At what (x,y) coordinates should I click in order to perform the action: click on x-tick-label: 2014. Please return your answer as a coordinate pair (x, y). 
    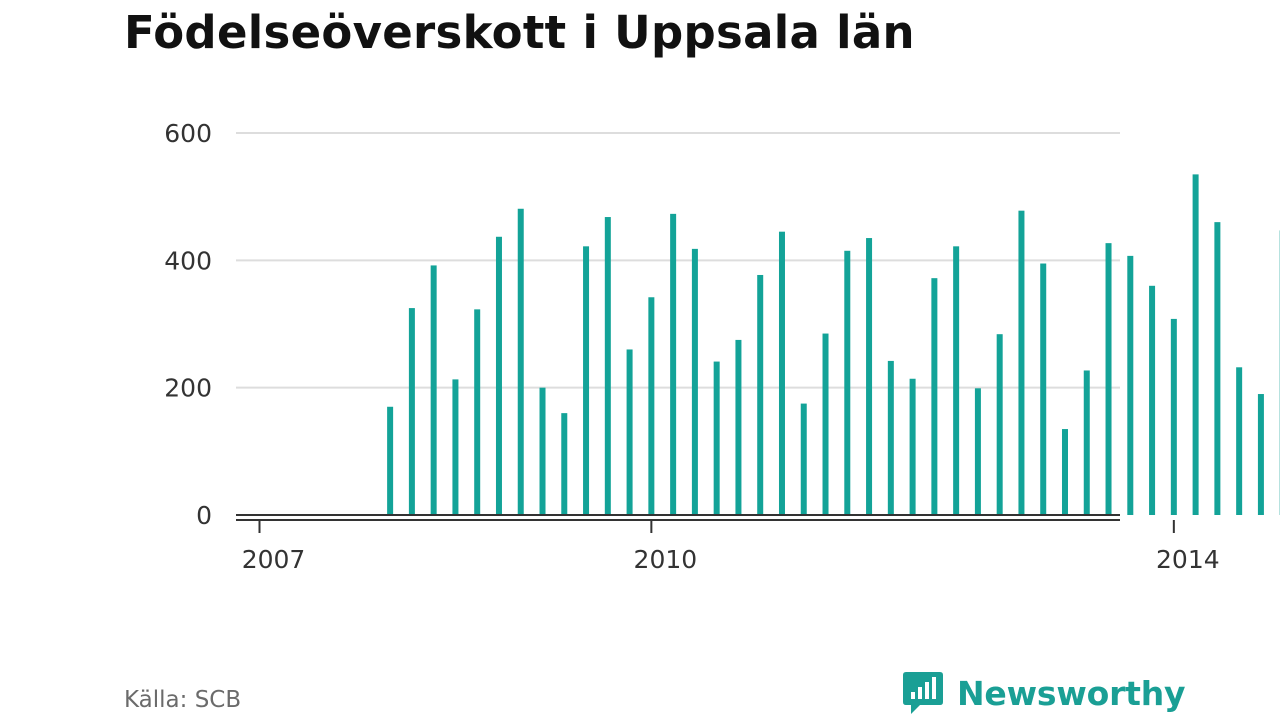
    Looking at the image, I should click on (1188, 559).